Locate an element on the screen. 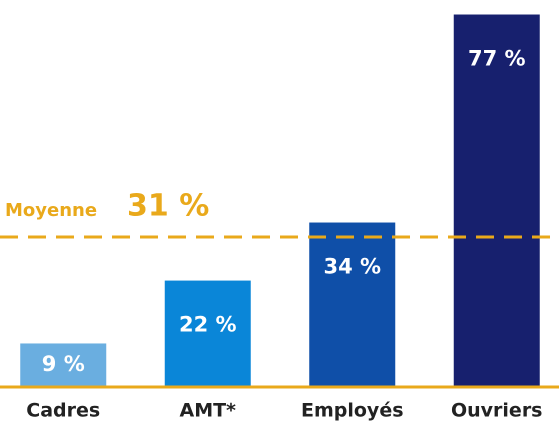 Image resolution: width=559 pixels, height=426 pixels. x-tick-label: Ouvriers is located at coordinates (497, 411).